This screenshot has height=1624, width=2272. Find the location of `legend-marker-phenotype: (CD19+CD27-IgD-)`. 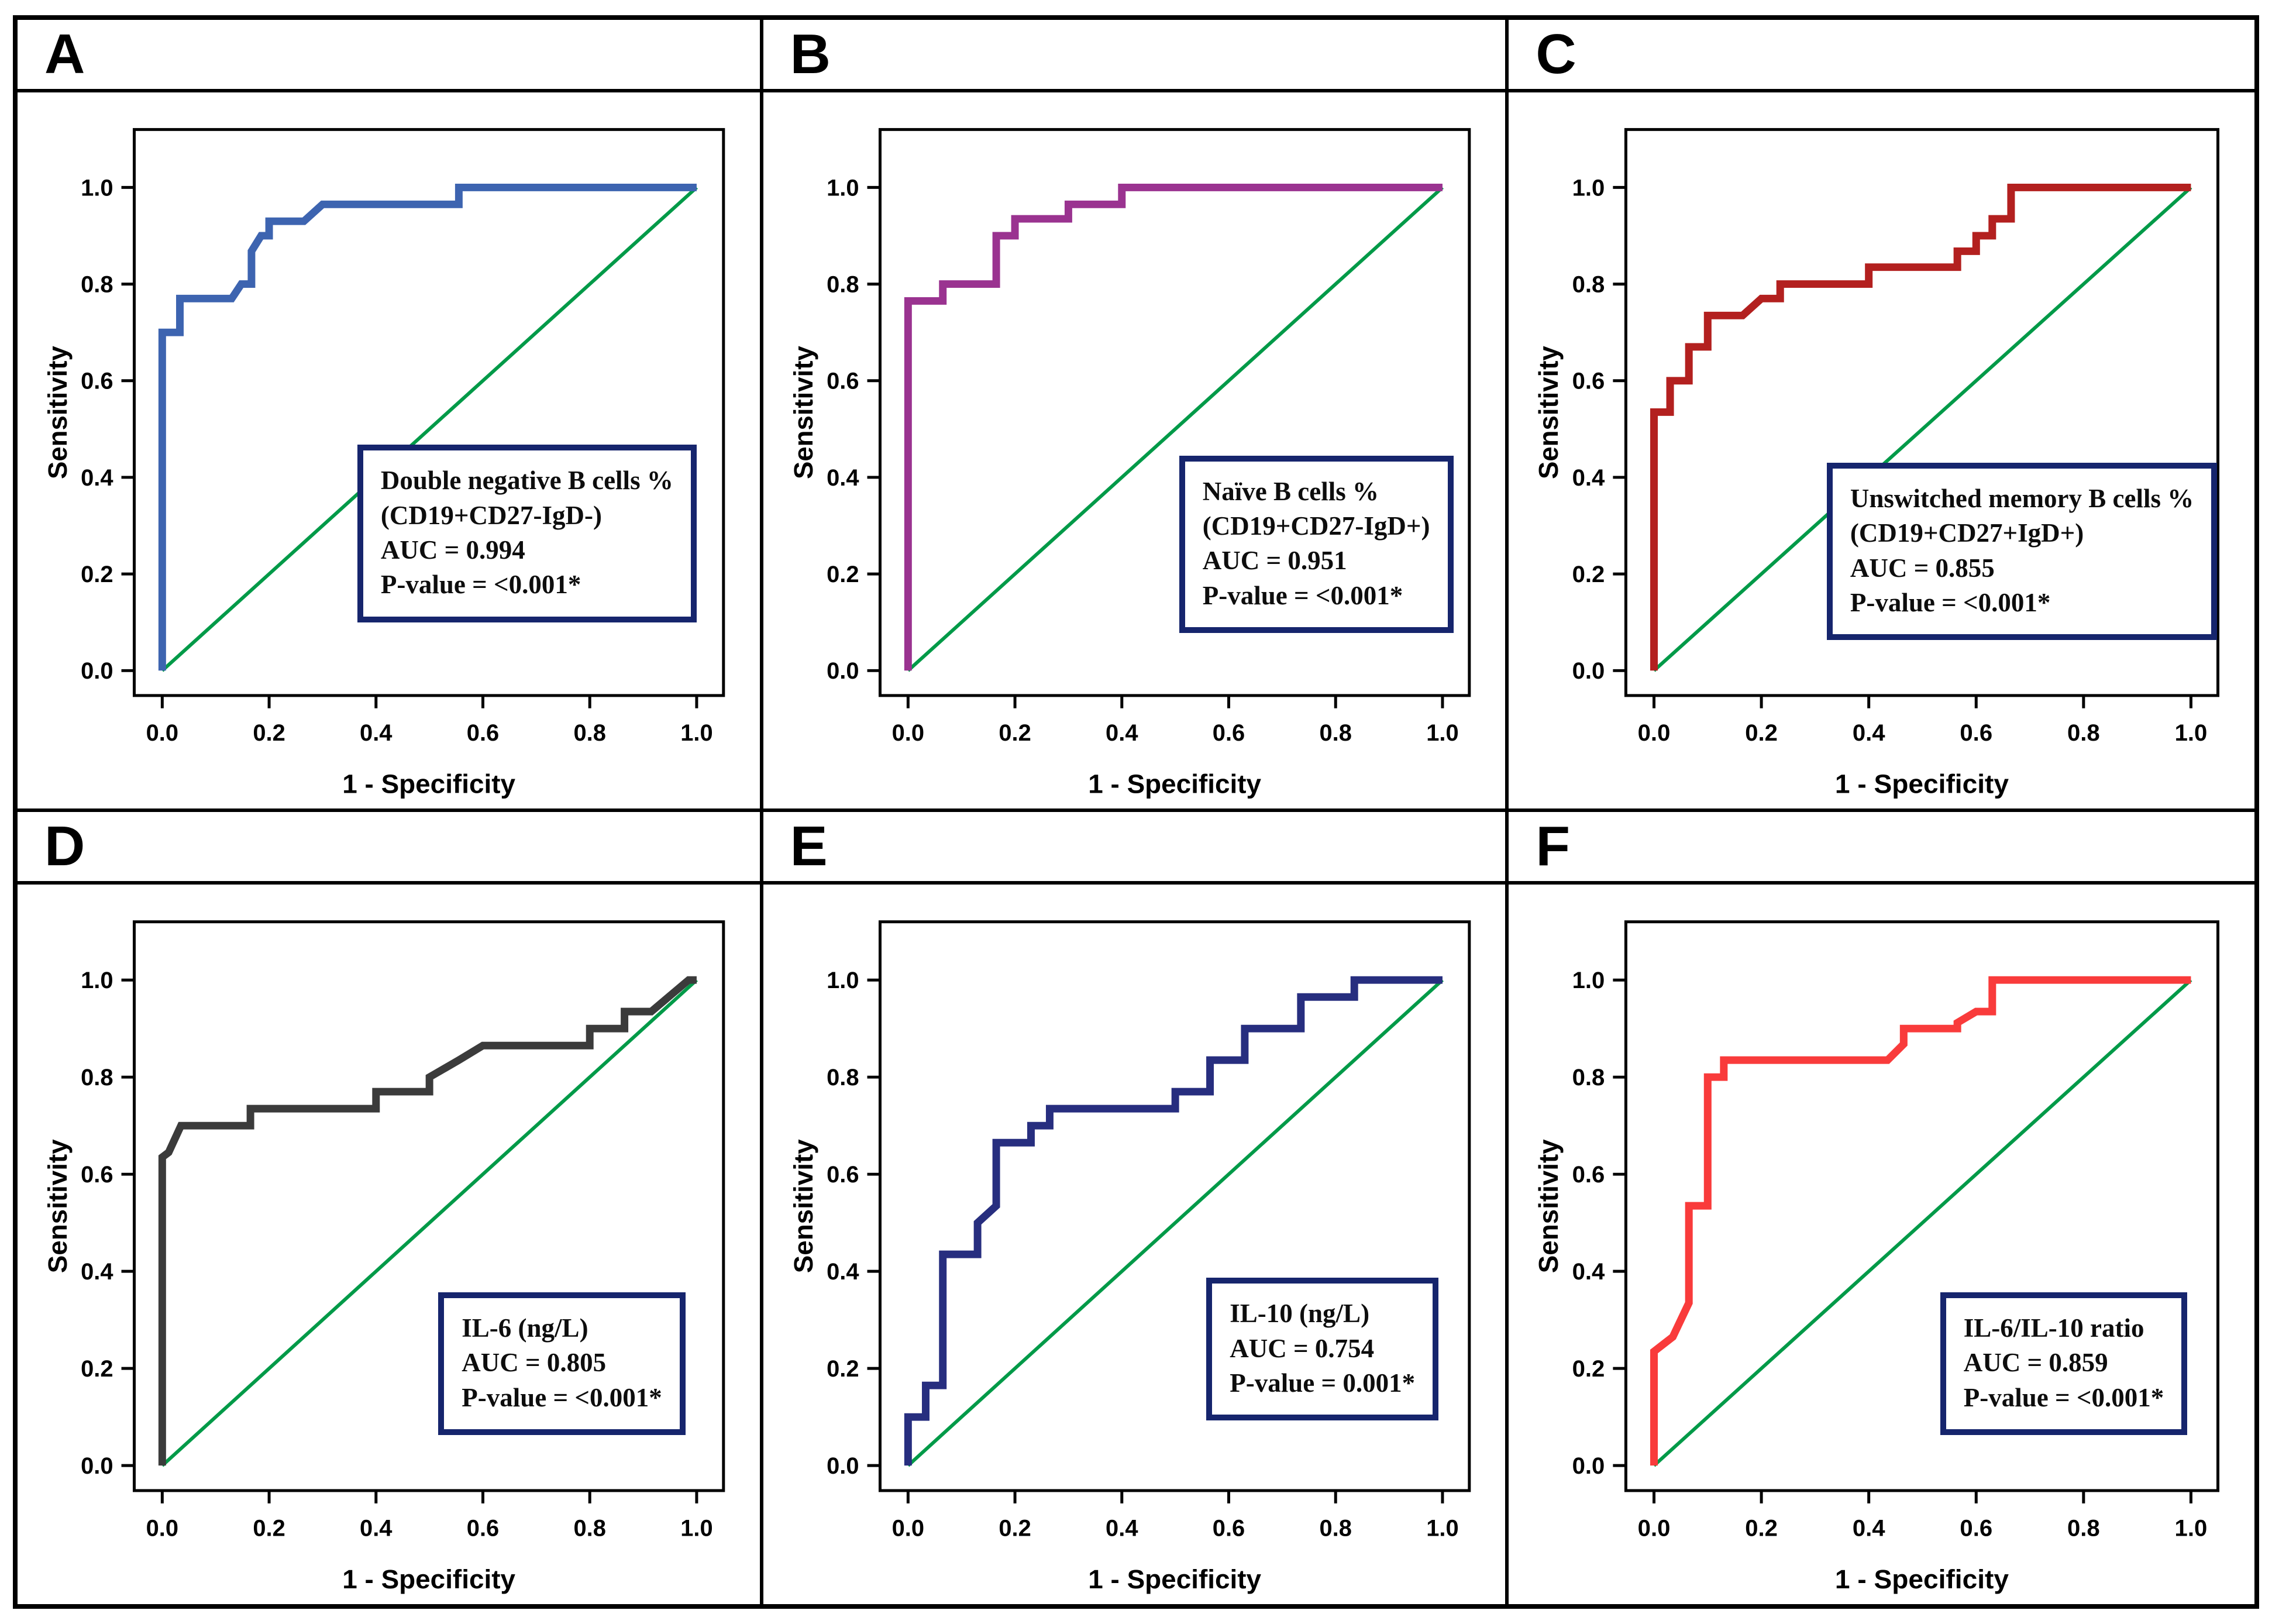

legend-marker-phenotype: (CD19+CD27-IgD-) is located at coordinates (491, 515).